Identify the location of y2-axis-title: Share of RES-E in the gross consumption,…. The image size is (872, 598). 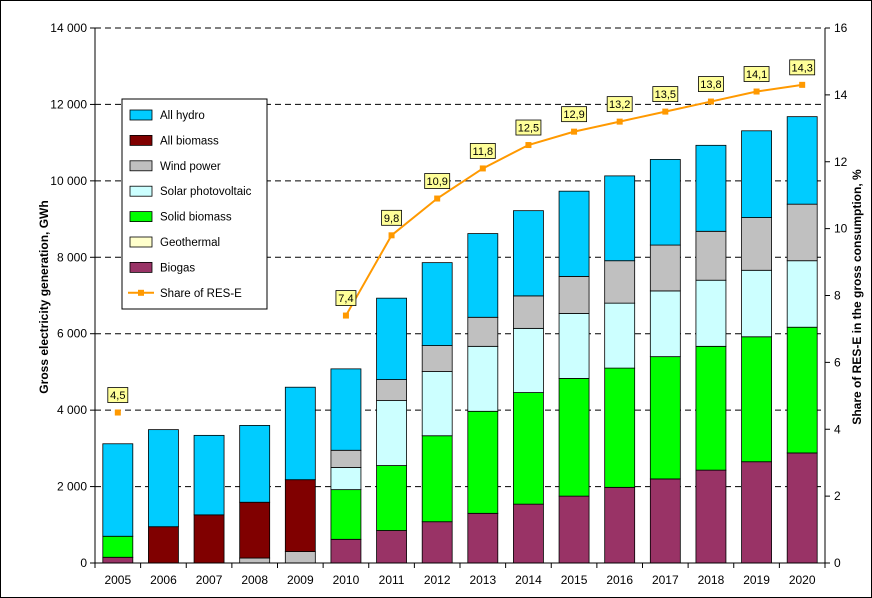
(857, 297).